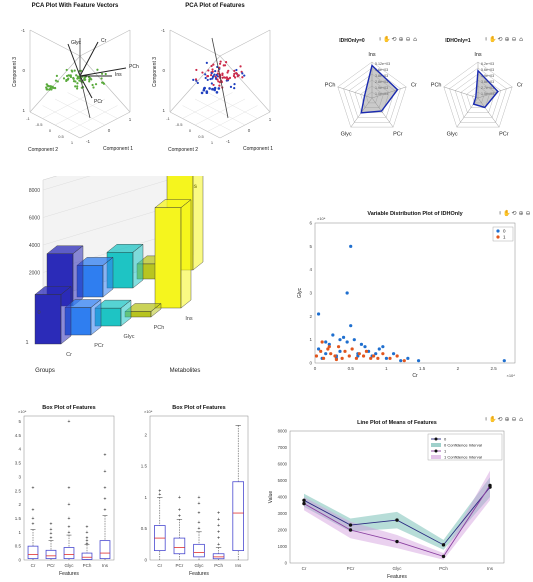 This screenshot has width=533, height=582. I want to click on legend-label: 0, so click(445, 439).